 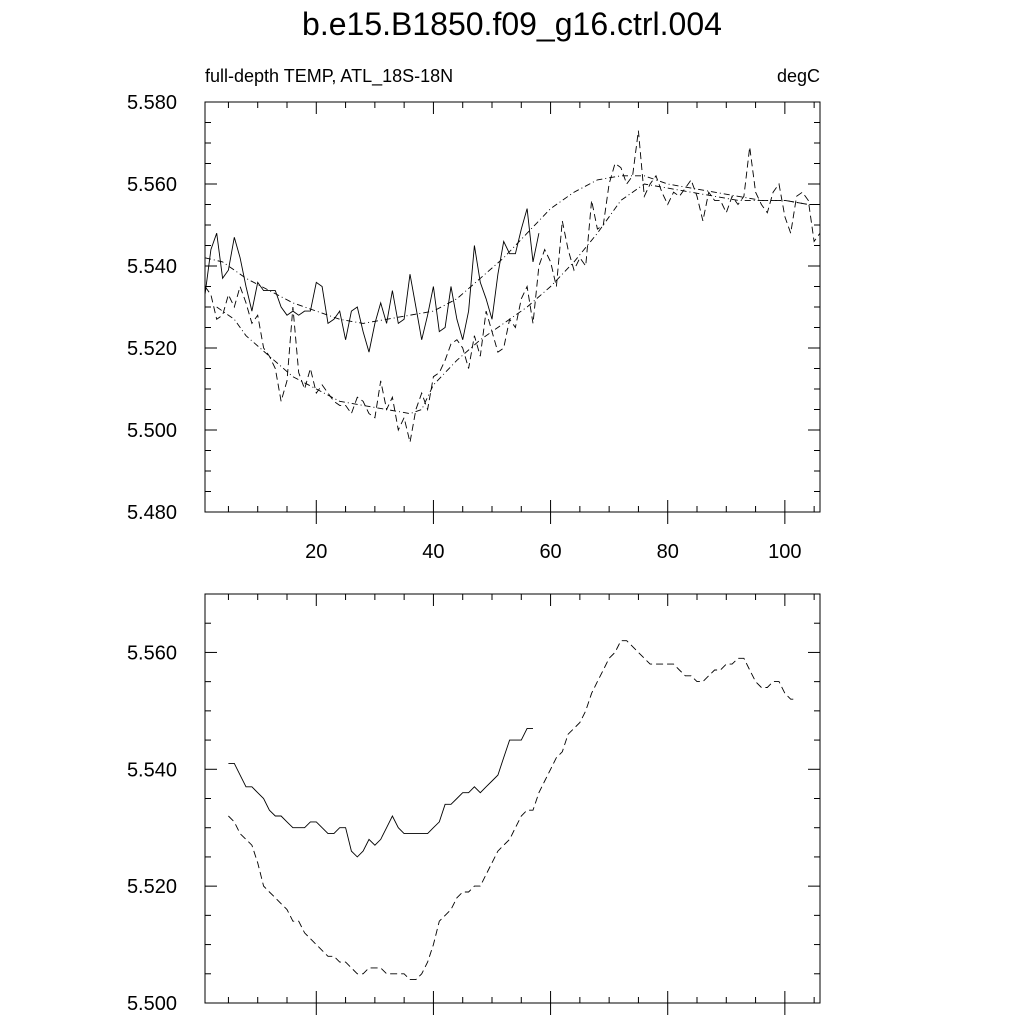 What do you see at coordinates (152, 1004) in the screenshot?
I see `bottom-ytick-label: 5.500` at bounding box center [152, 1004].